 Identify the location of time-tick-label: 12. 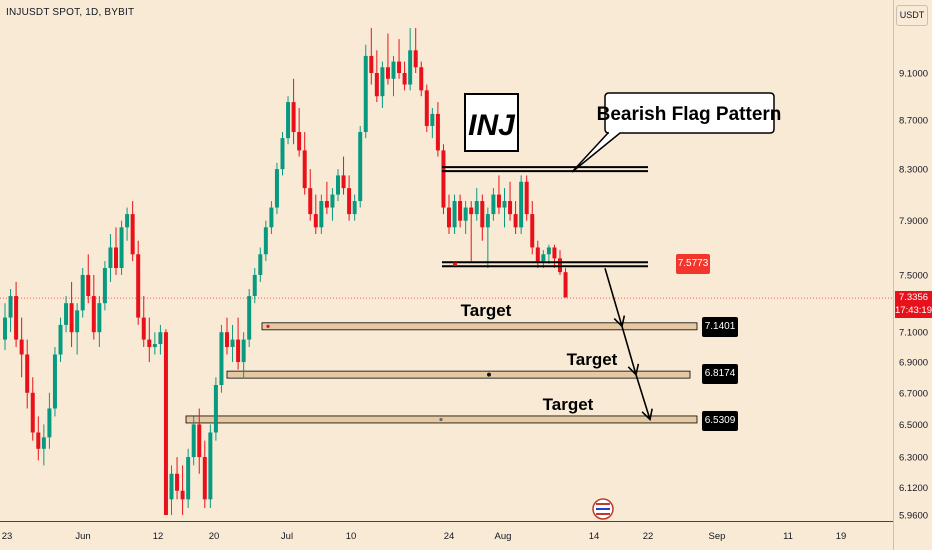
(158, 536).